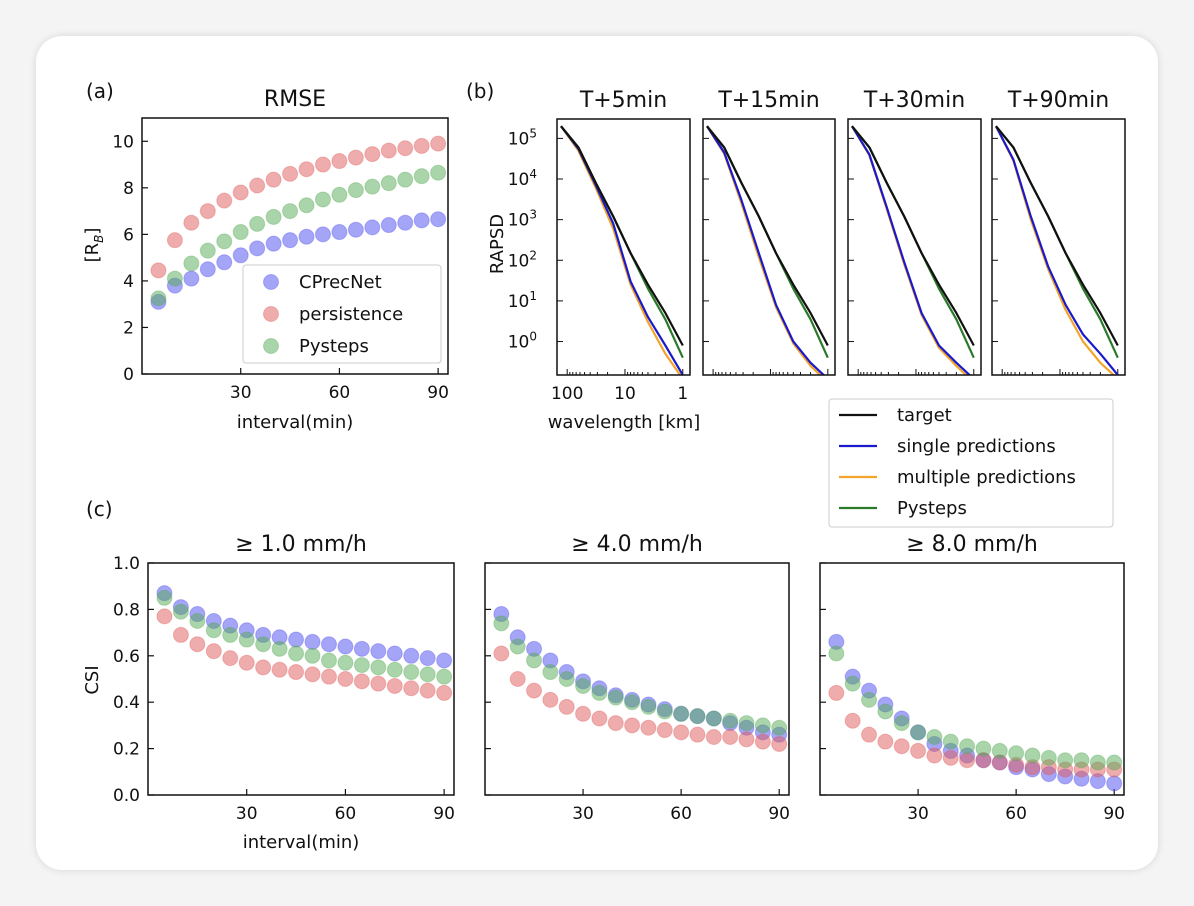 The height and width of the screenshot is (906, 1194). Describe the element at coordinates (271, 314) in the screenshot. I see `legend-marker` at that location.